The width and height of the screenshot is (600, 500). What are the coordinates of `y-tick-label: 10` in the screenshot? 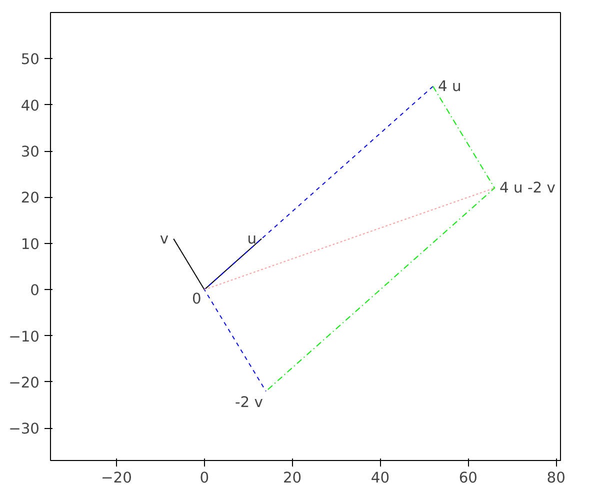 It's located at (30, 244).